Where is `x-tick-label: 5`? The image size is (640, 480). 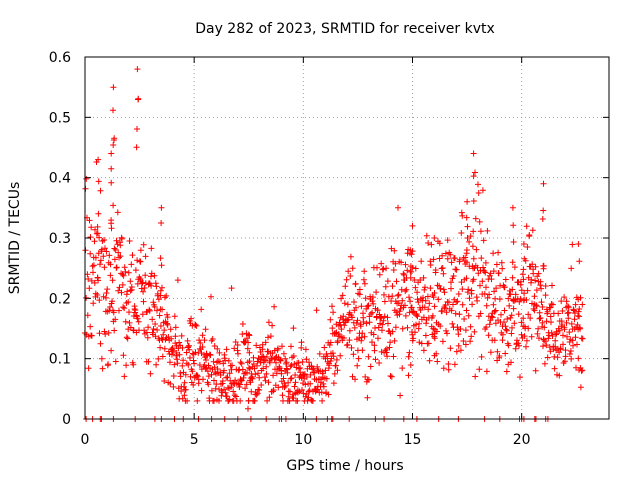 x-tick-label: 5 is located at coordinates (194, 440).